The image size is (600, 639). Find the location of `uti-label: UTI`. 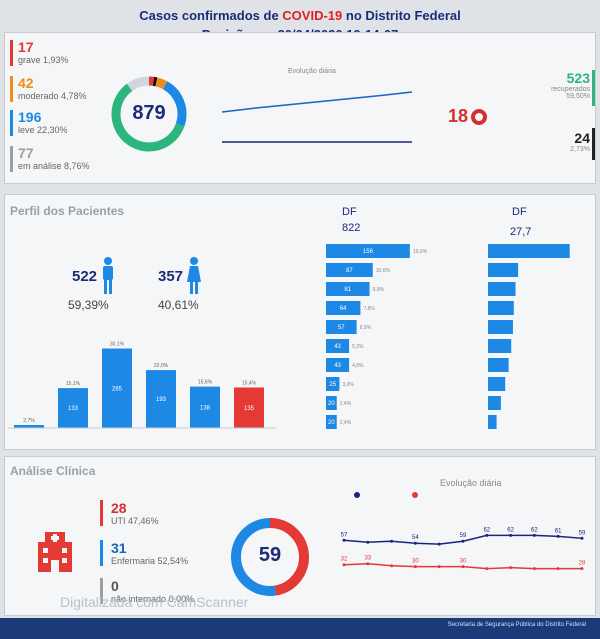

uti-label: UTI is located at coordinates (118, 521).